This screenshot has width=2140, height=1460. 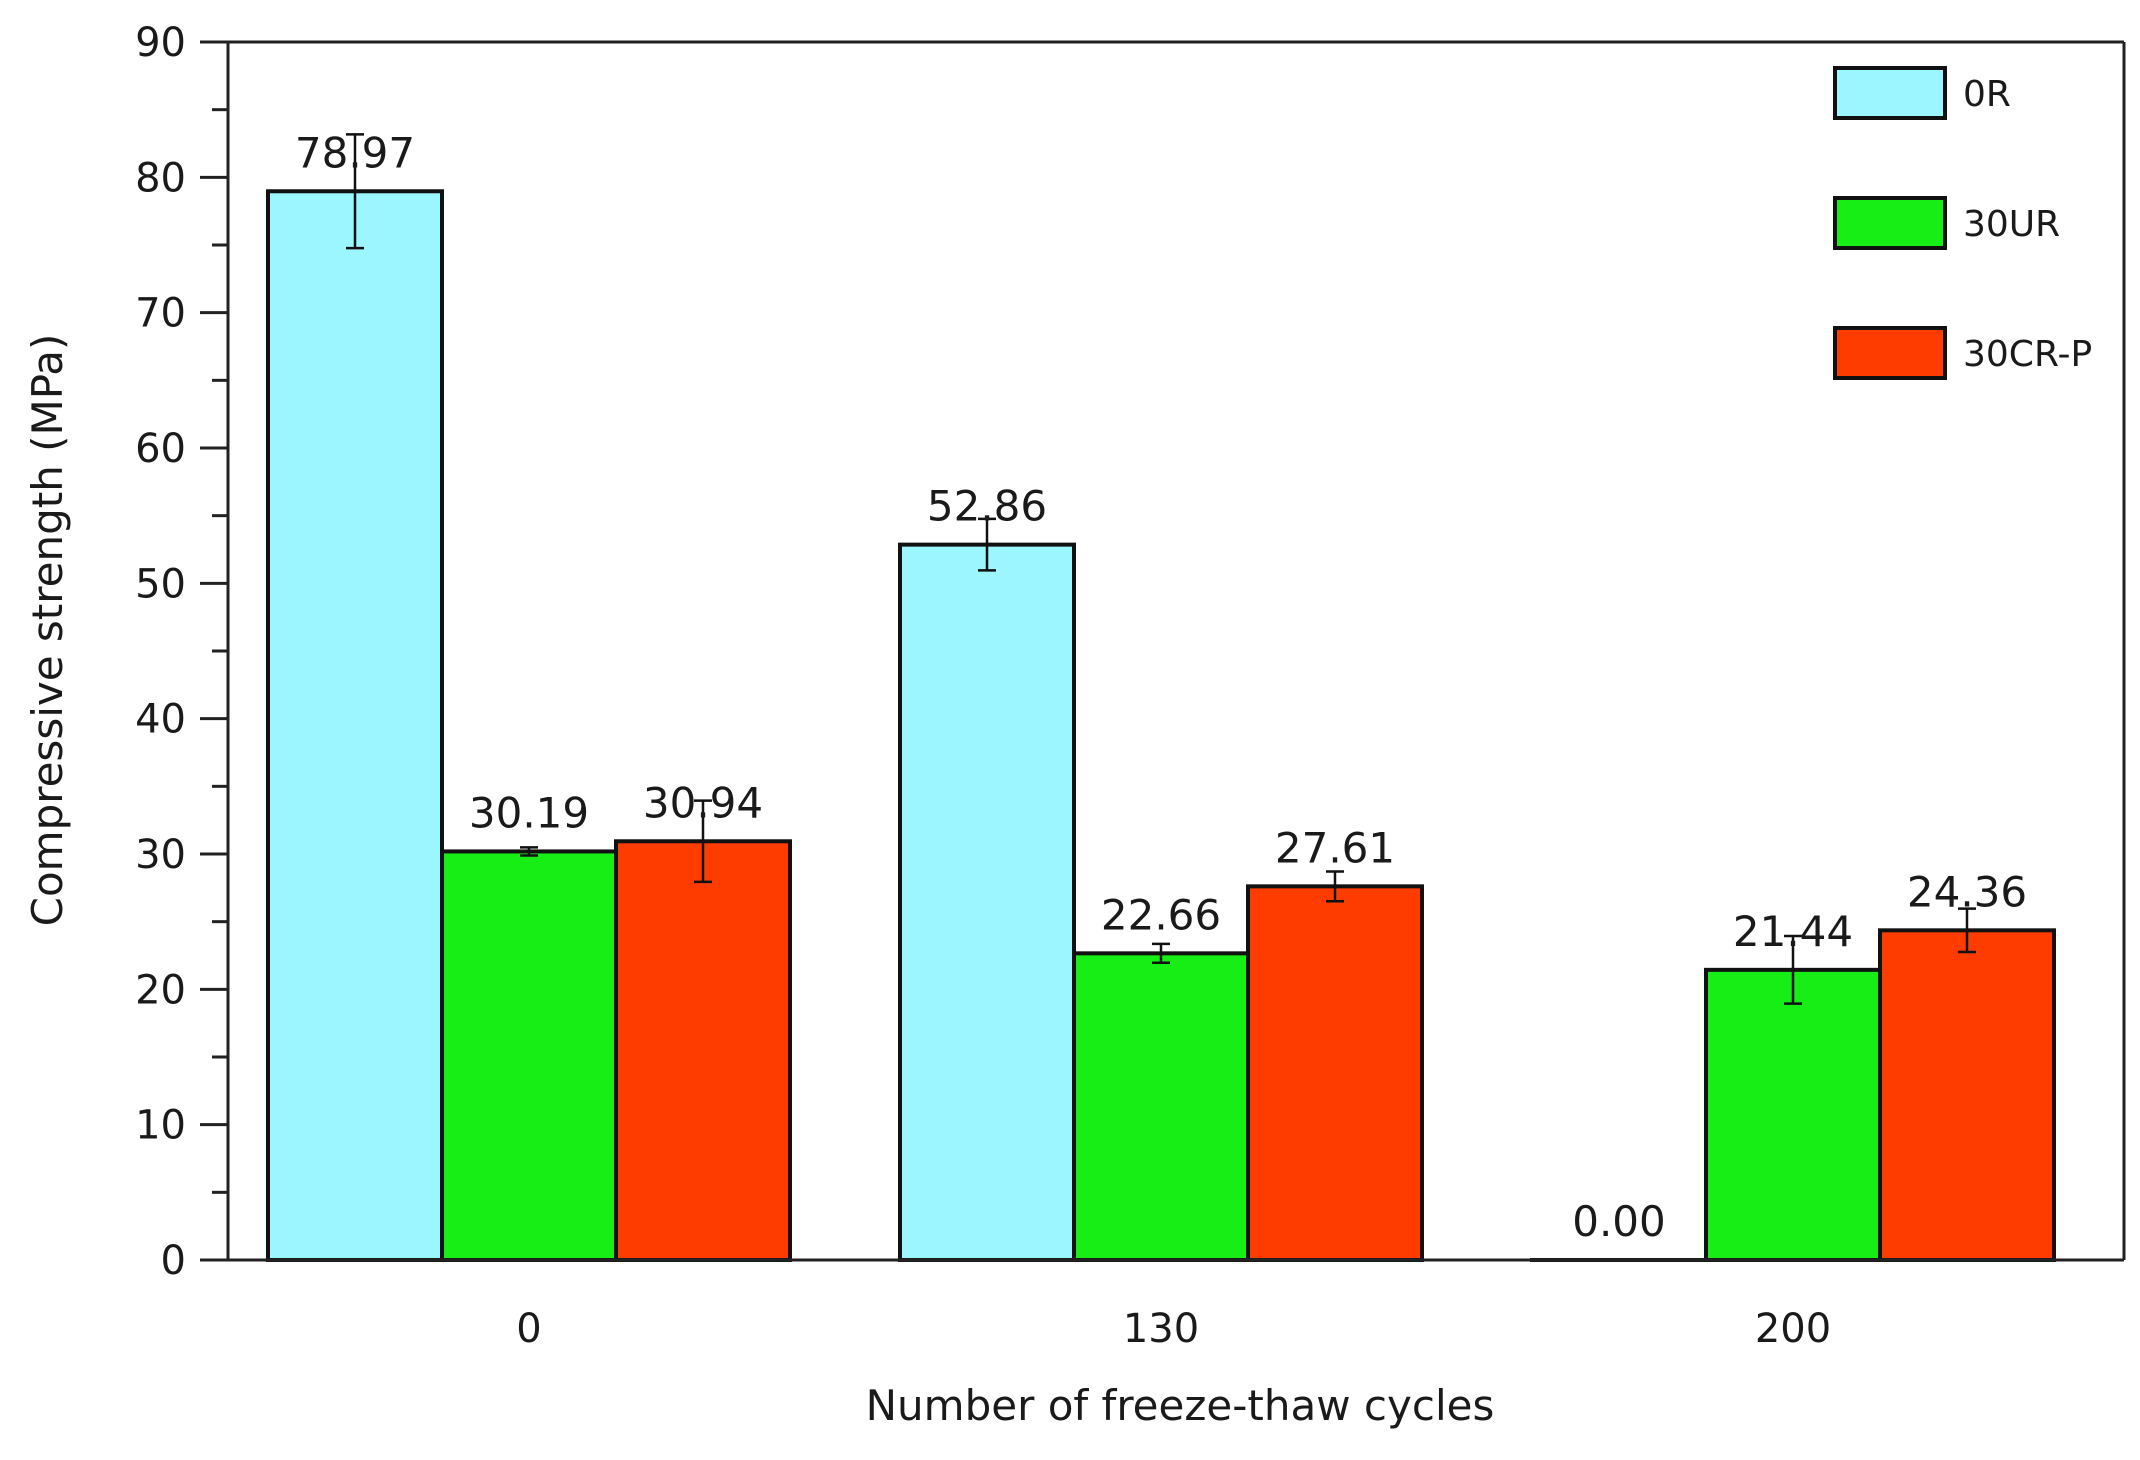 What do you see at coordinates (160, 449) in the screenshot?
I see `y-tick-label: 60` at bounding box center [160, 449].